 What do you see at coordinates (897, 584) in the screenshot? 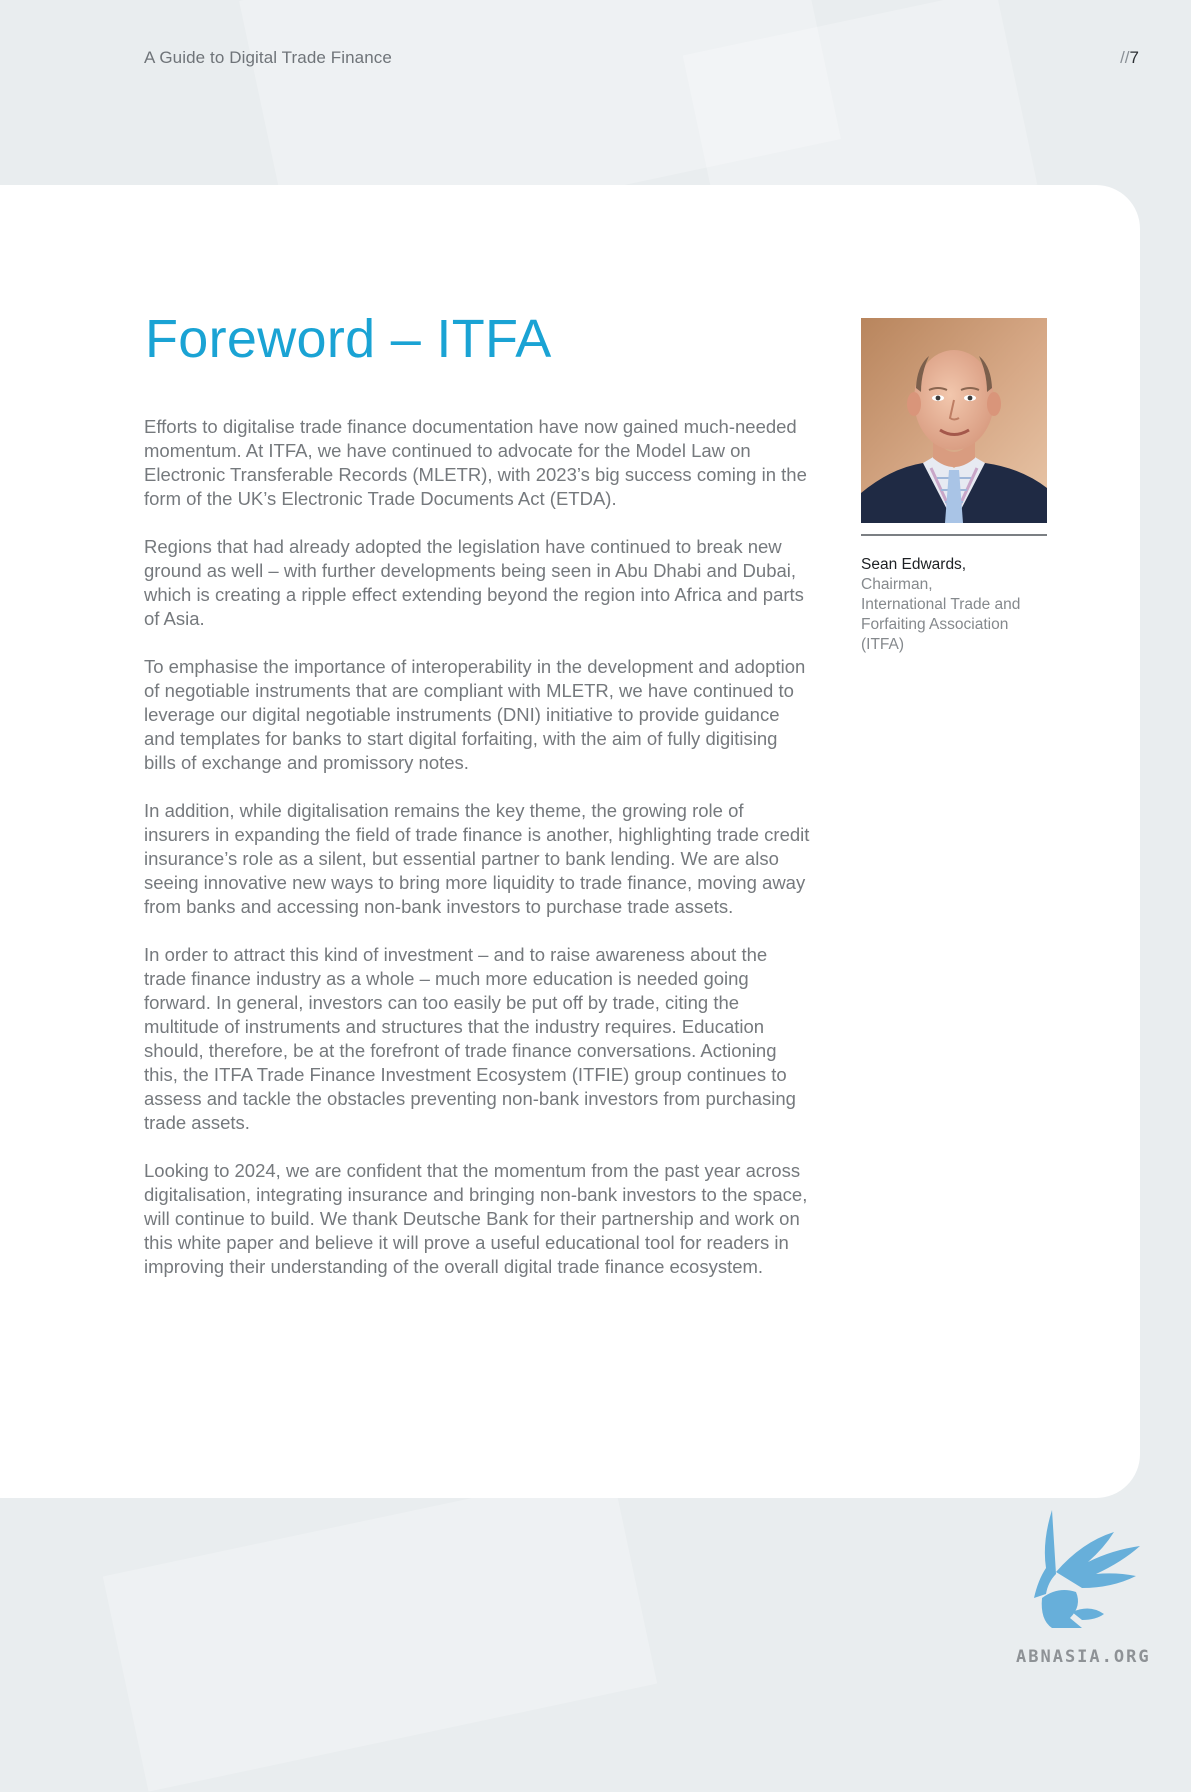
I see `author-role-line: Chairman,` at bounding box center [897, 584].